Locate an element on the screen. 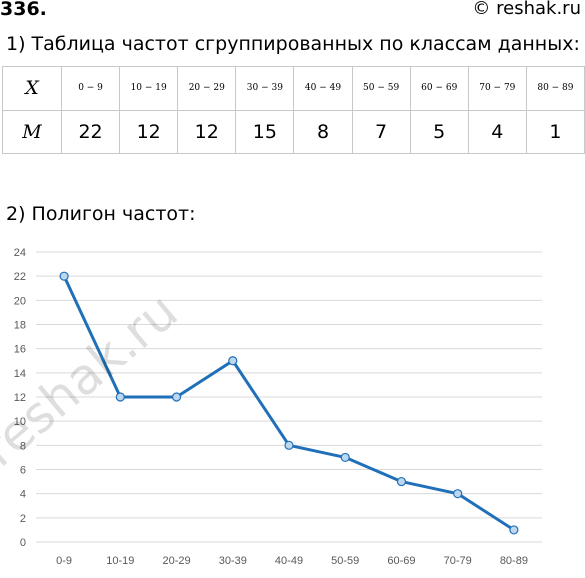  problem-number: 336. is located at coordinates (23, 10).